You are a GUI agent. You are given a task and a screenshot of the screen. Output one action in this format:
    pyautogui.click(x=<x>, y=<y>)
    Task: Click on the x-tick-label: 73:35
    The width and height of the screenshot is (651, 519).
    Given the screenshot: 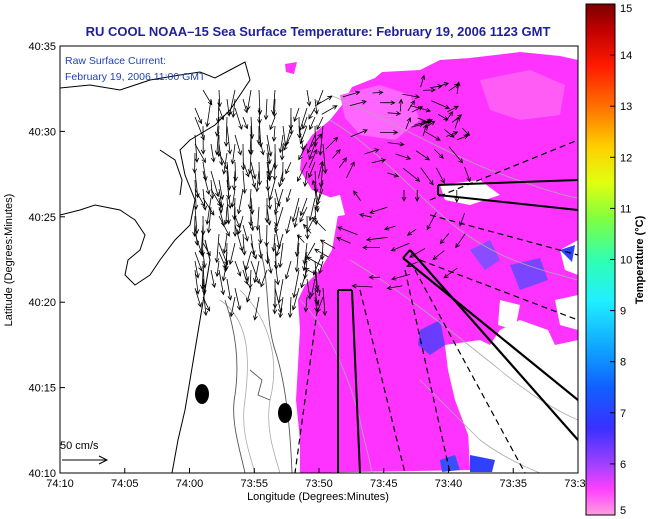 What is the action you would take?
    pyautogui.click(x=513, y=484)
    